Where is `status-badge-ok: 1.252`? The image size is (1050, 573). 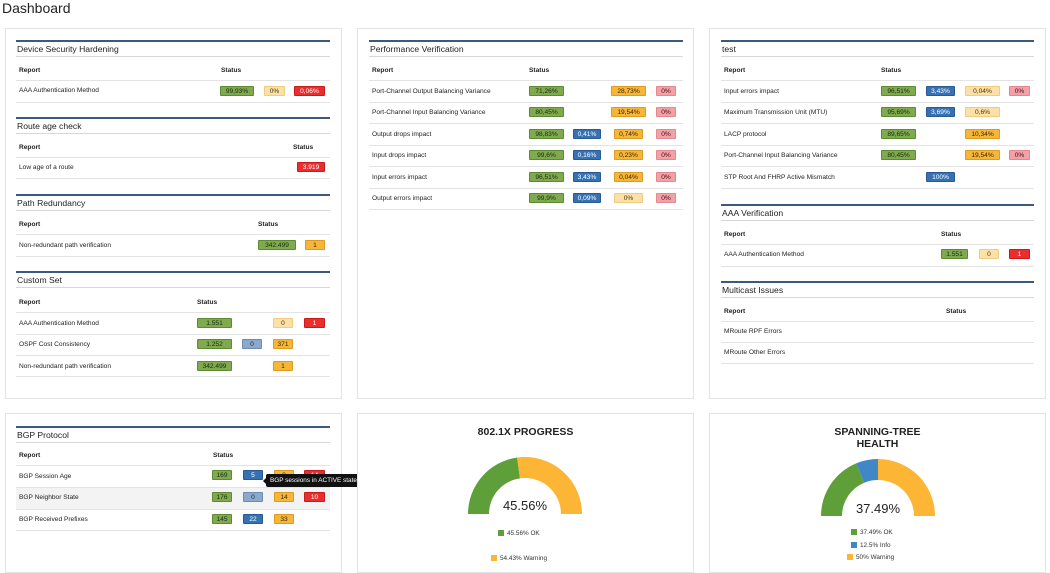
status-badge-ok: 1.252 is located at coordinates (214, 344).